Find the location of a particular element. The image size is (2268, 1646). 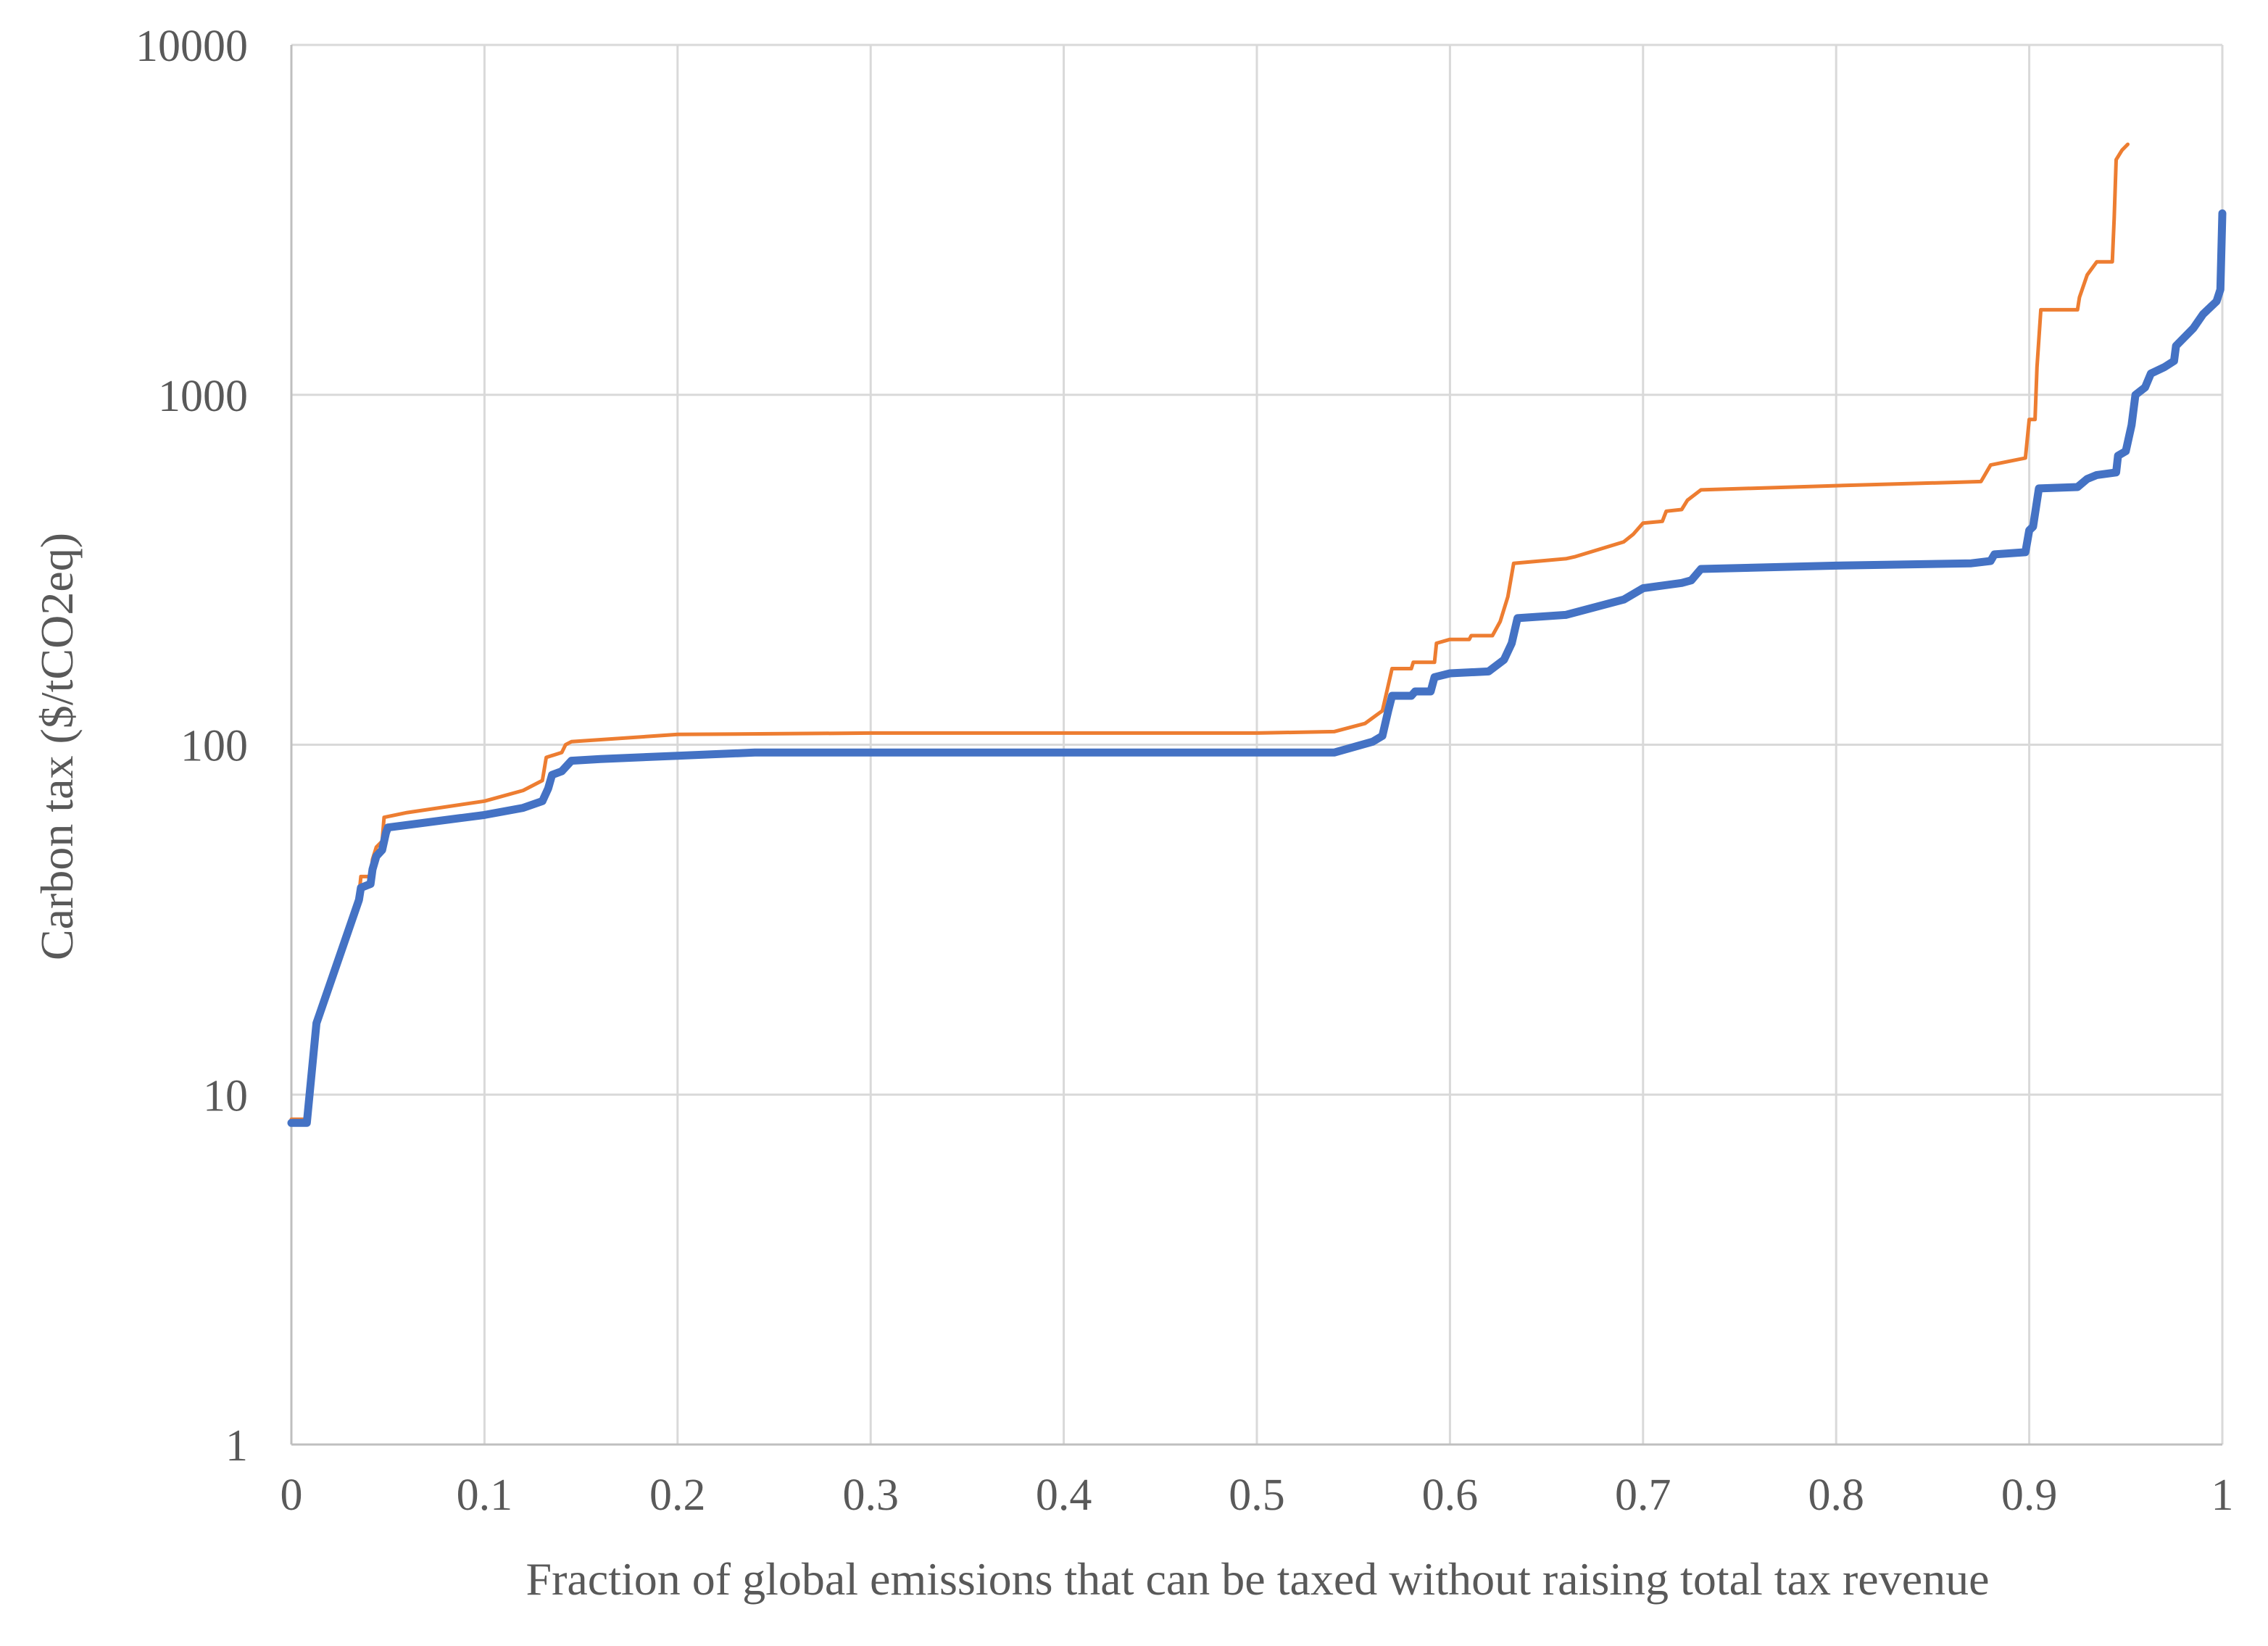

y-tick-label: 1000 is located at coordinates (203, 396).